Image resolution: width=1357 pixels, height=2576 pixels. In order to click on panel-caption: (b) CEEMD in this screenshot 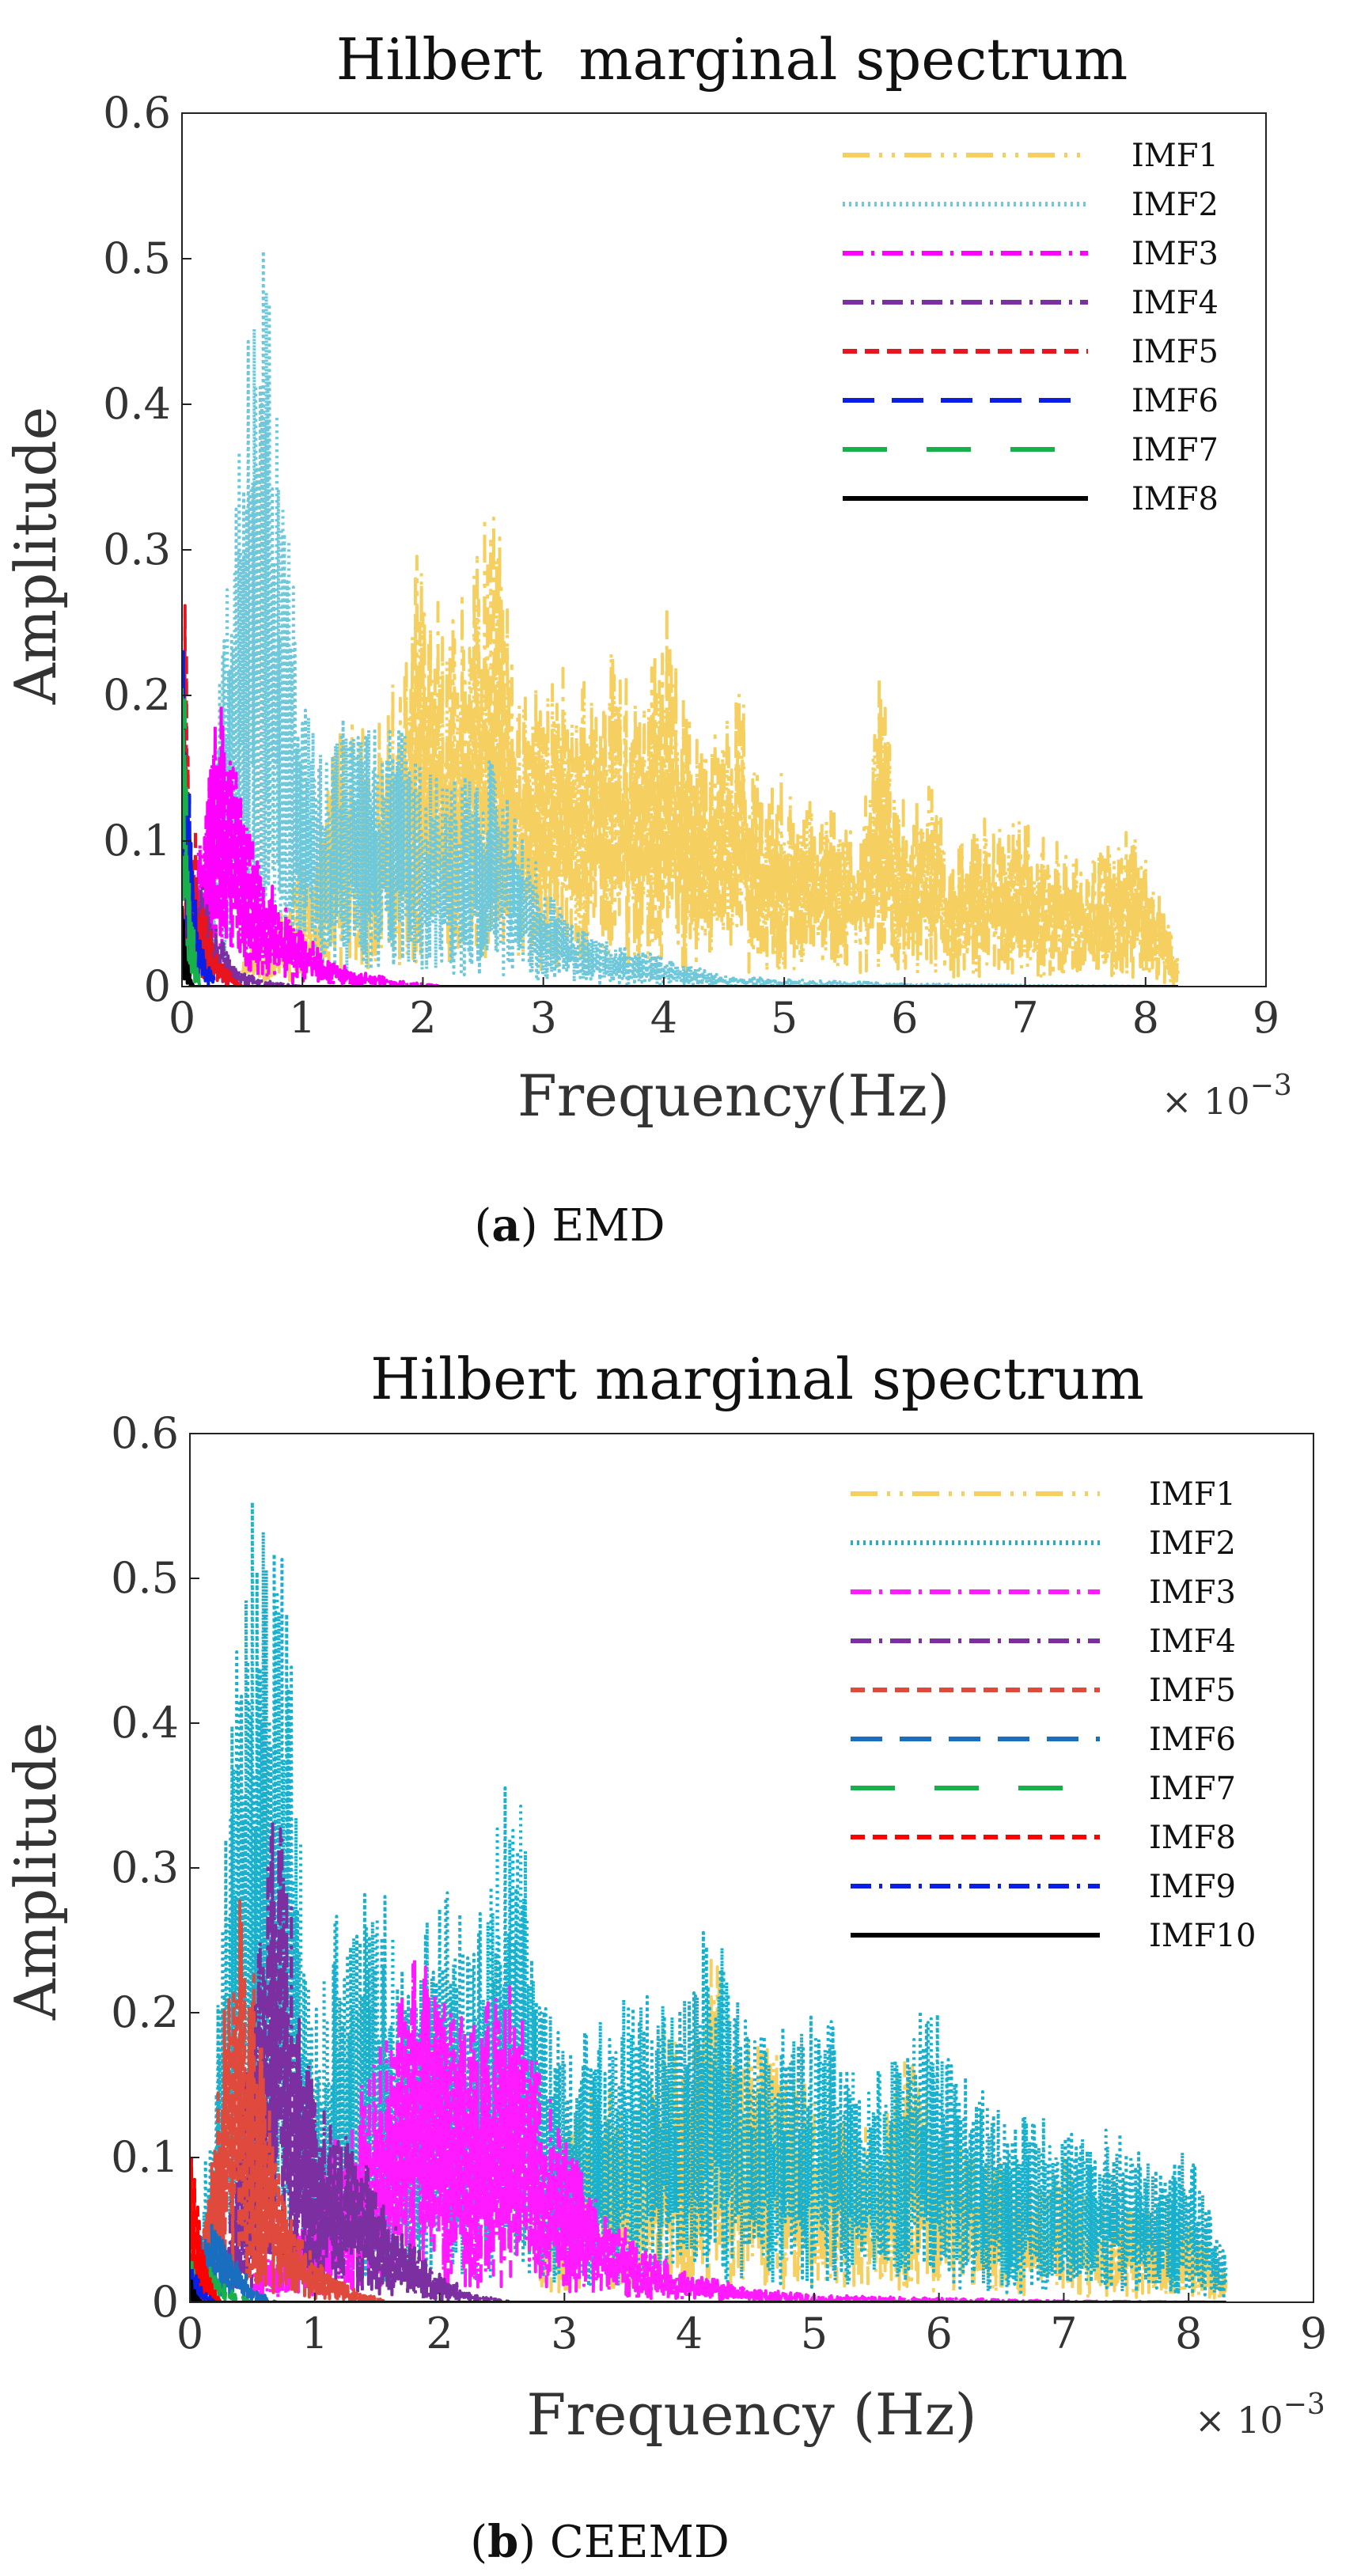, I will do `click(600, 2542)`.